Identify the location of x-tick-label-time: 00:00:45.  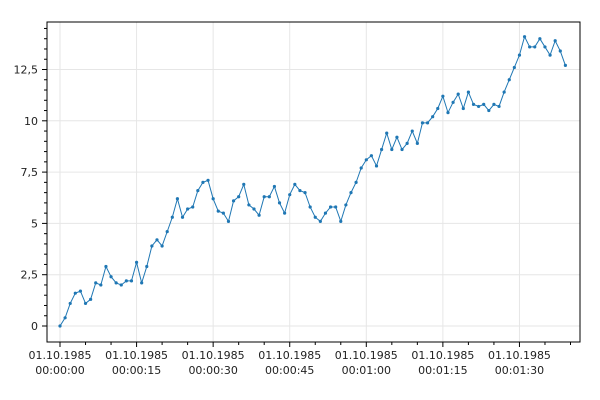
(289, 370).